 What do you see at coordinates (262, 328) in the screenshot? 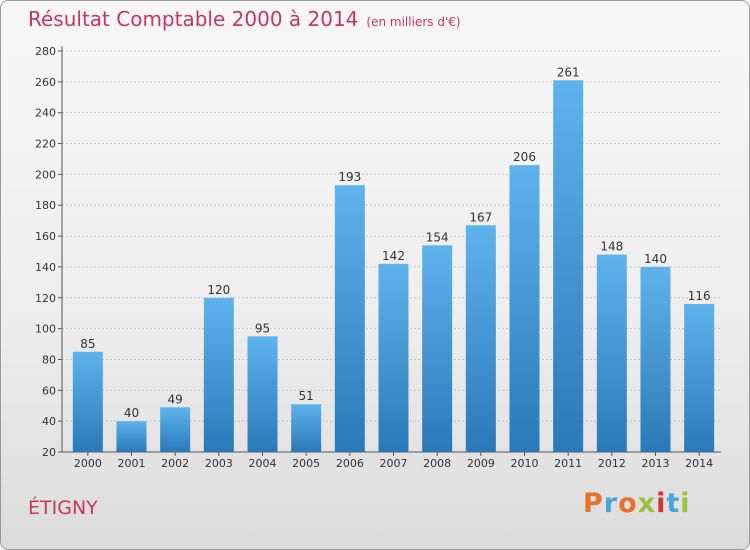
I see `bar-value-label: 95` at bounding box center [262, 328].